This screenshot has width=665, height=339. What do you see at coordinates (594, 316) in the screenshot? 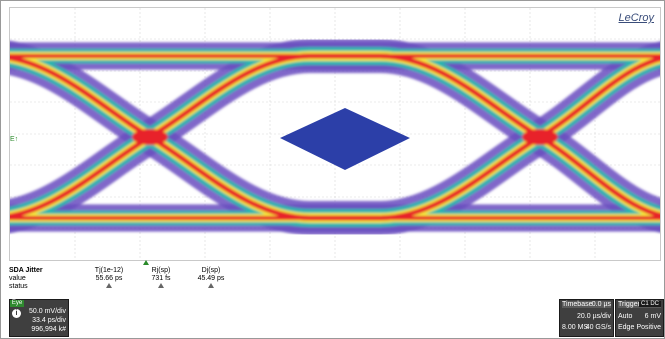
I see `timebase-tdiv: 20.0 µs/div` at bounding box center [594, 316].